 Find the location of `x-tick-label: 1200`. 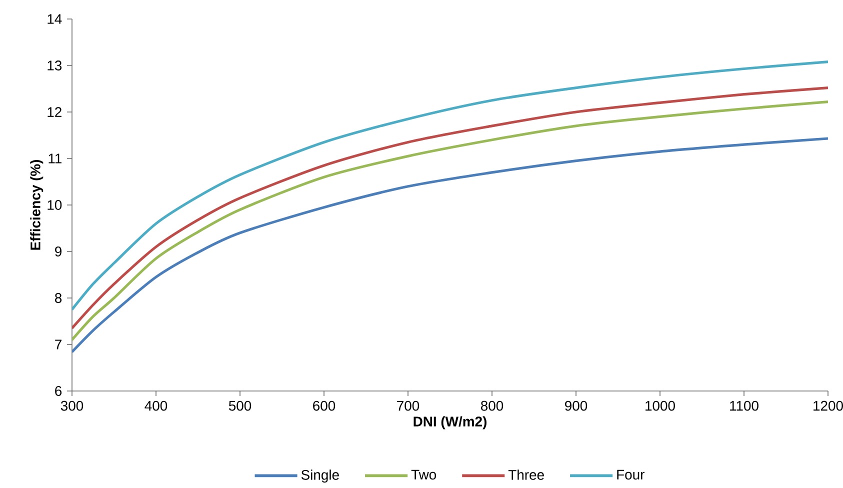

x-tick-label: 1200 is located at coordinates (828, 405).